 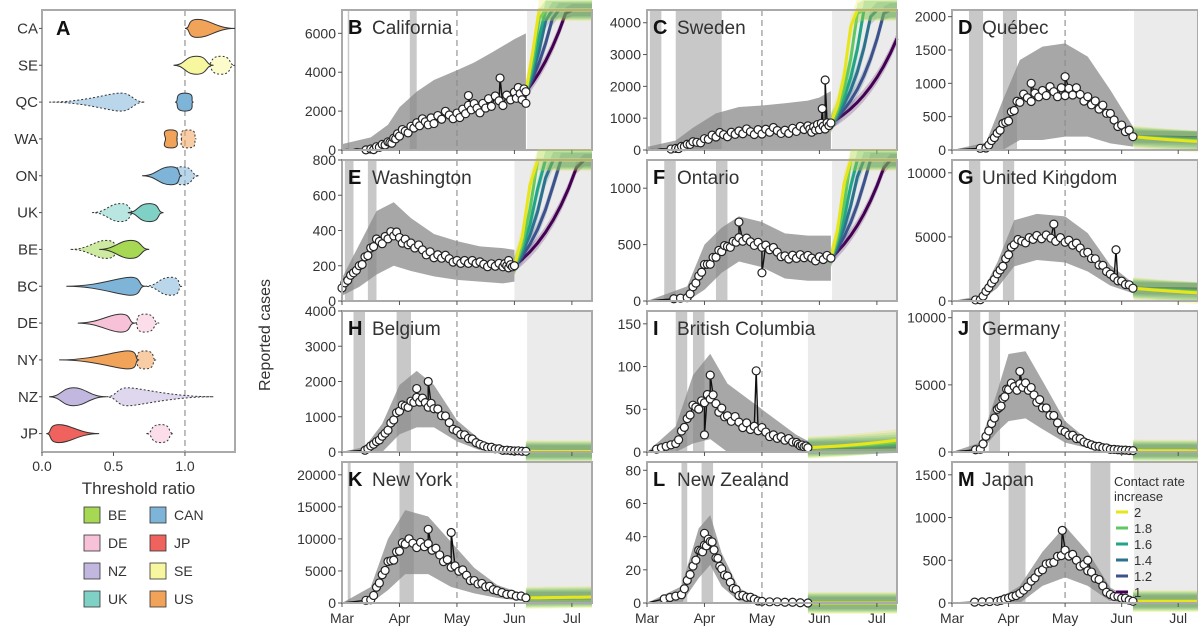 What do you see at coordinates (633, 537) in the screenshot?
I see `y-tick-label: 40` at bounding box center [633, 537].